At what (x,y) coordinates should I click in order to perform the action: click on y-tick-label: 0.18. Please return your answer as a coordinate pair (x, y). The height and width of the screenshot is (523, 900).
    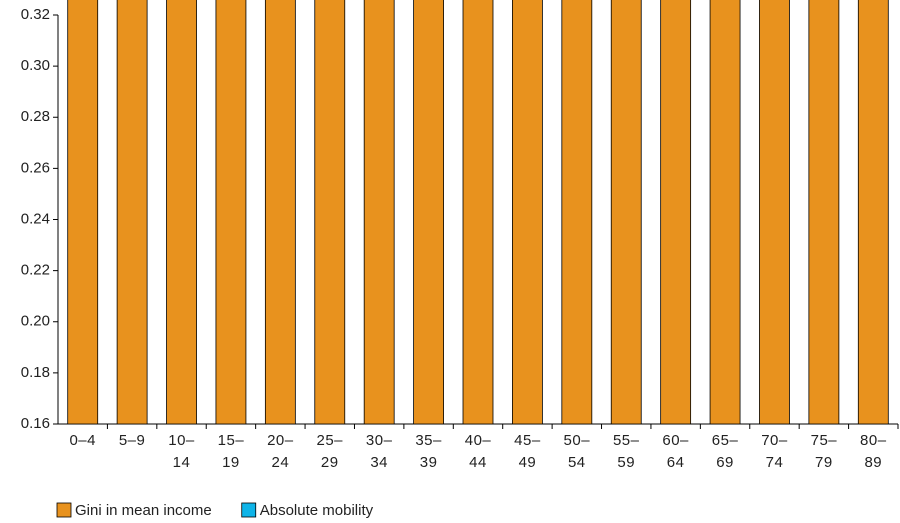
    Looking at the image, I should click on (35, 372).